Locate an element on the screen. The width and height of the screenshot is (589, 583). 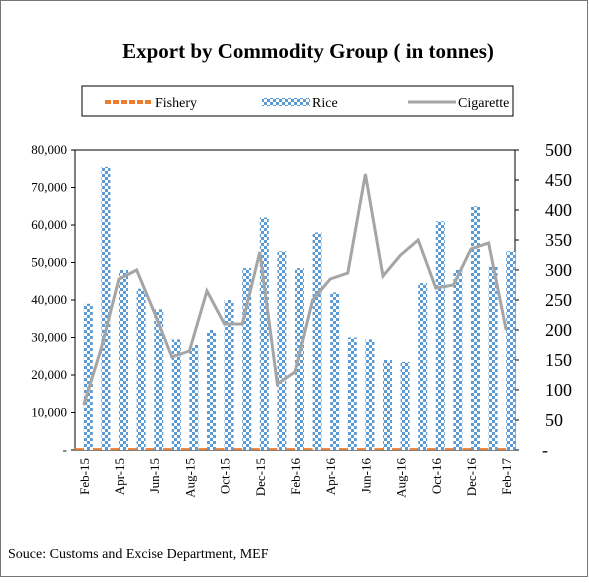
y-tick-label: - is located at coordinates (65, 449).